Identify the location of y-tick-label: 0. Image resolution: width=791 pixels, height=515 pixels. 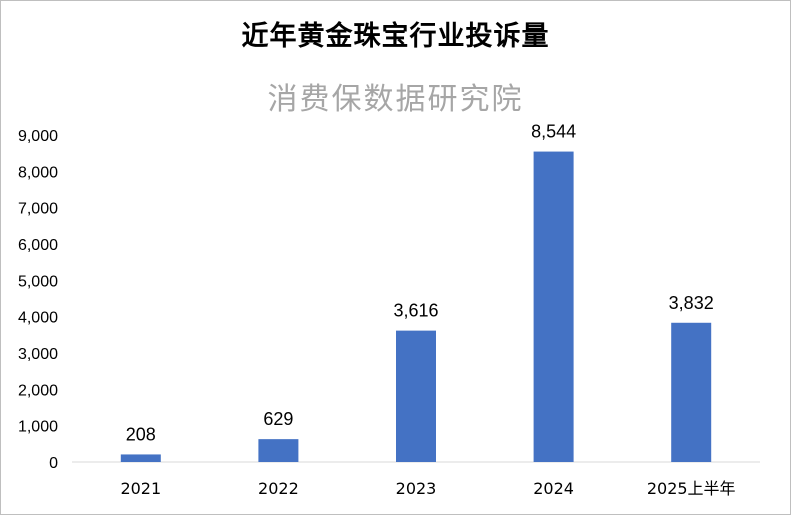
(53, 463).